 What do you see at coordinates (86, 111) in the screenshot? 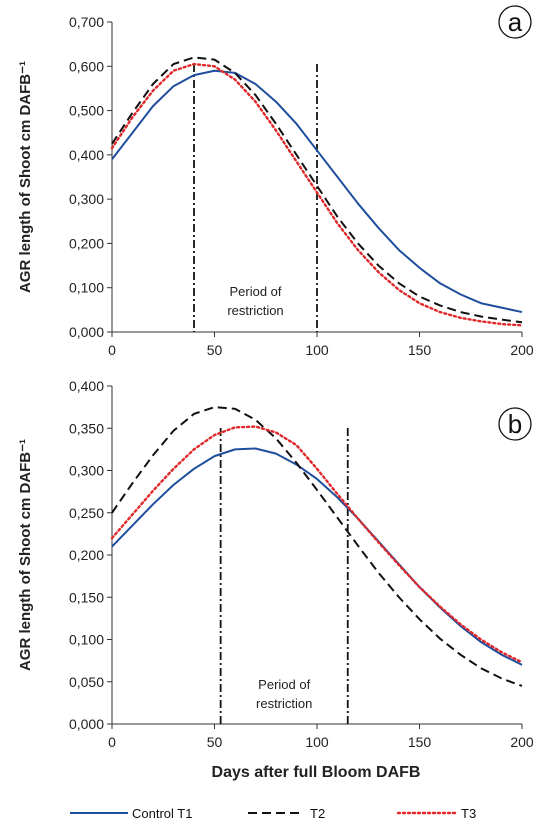
I see `y-tick-label: 0,500` at bounding box center [86, 111].